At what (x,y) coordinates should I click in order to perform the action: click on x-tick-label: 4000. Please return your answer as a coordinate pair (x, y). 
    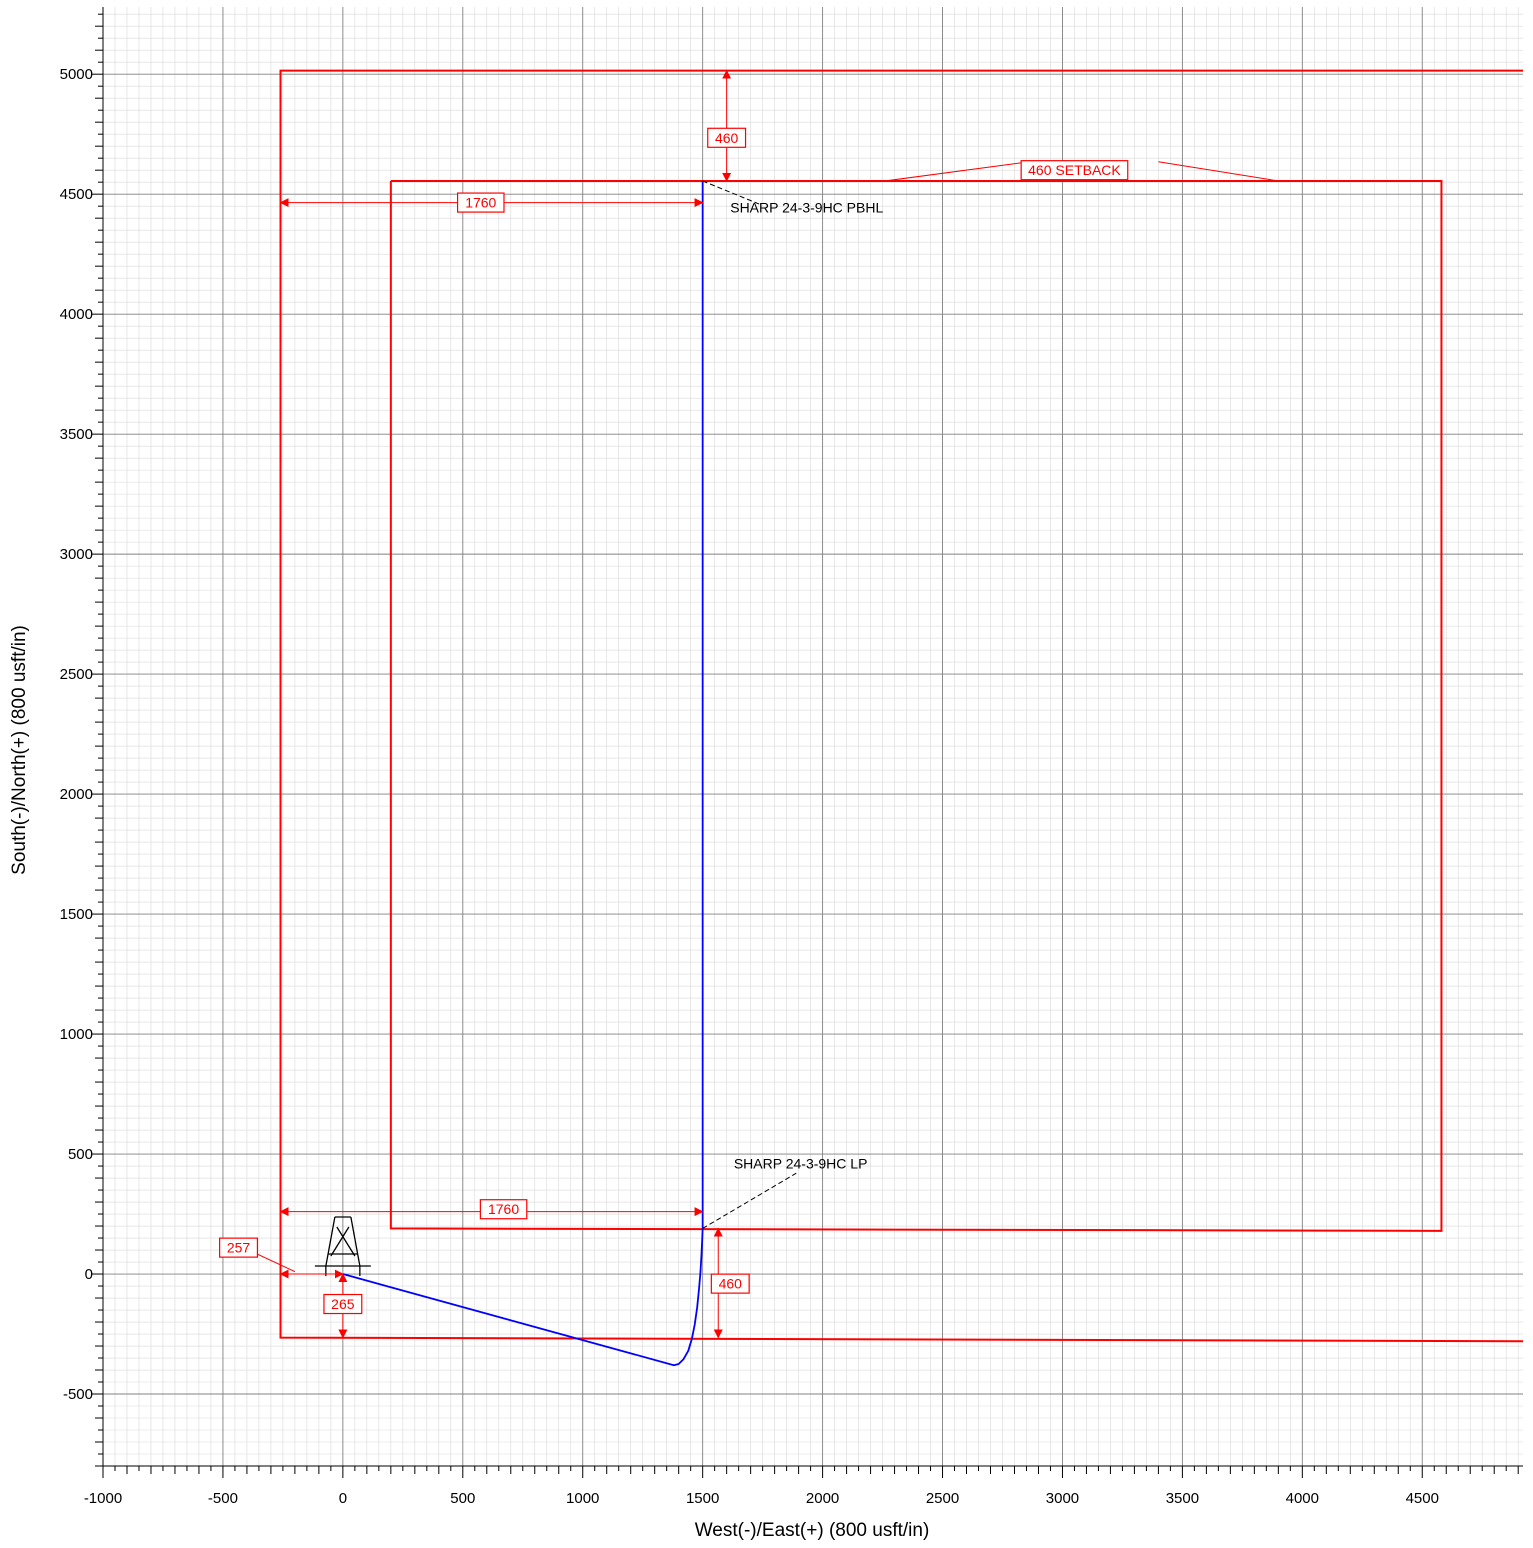
    Looking at the image, I should click on (1302, 1498).